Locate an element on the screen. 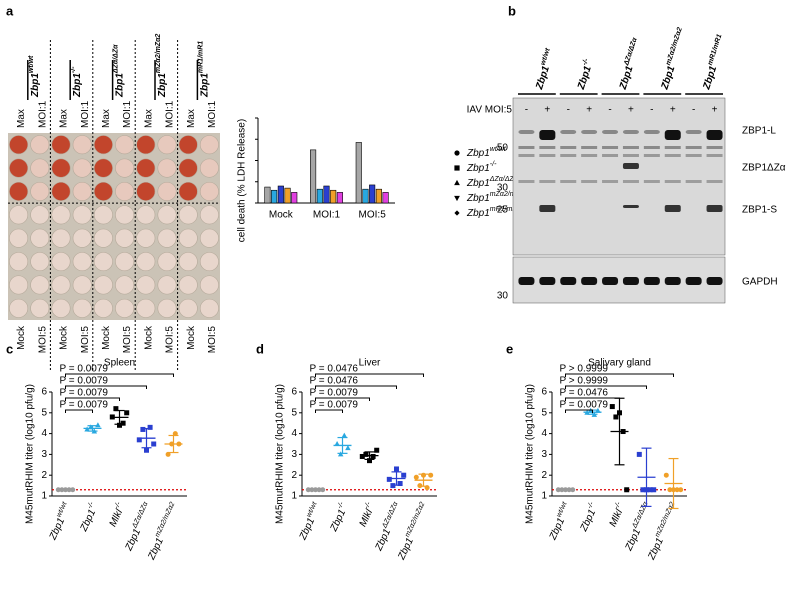 Image resolution: width=800 pixels, height=600 pixels. y-tick-label: 6 is located at coordinates (544, 392).